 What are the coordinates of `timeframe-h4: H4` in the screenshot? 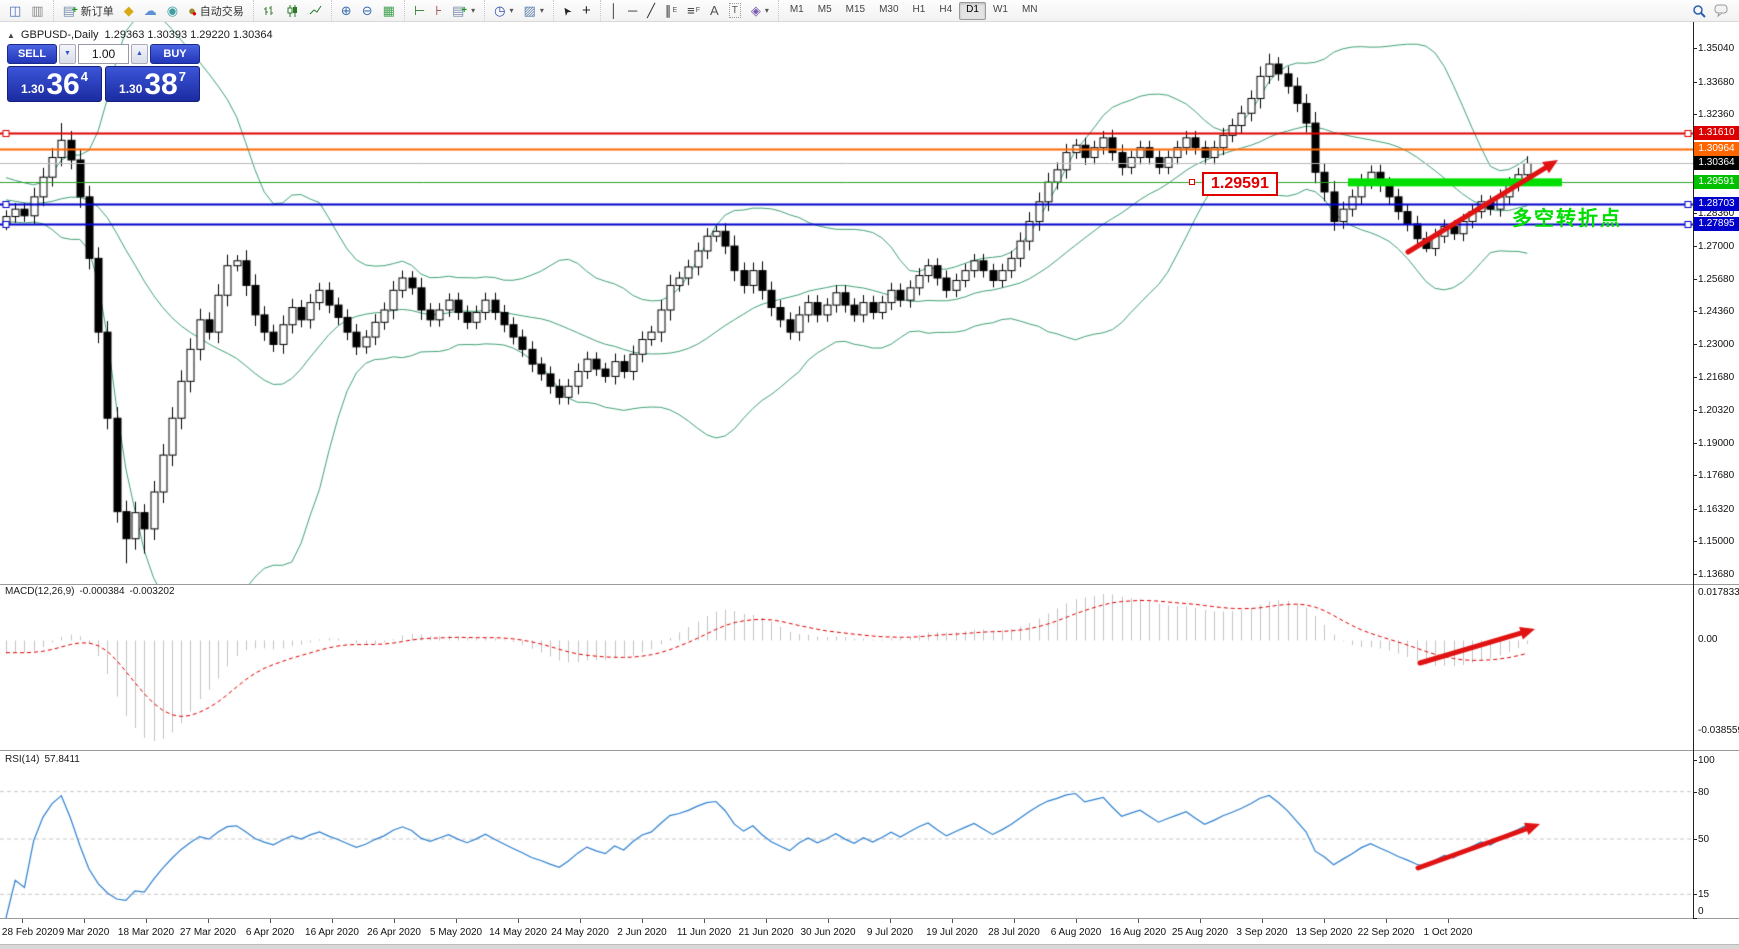 It's located at (946, 9).